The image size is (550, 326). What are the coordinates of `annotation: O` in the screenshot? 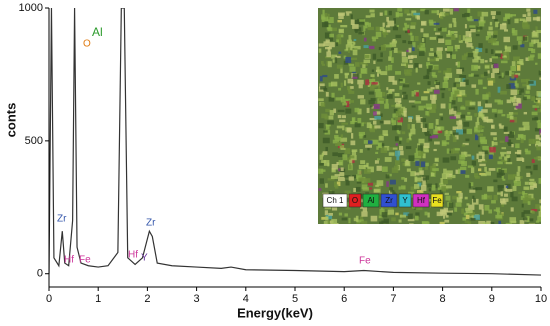 It's located at (87, 44).